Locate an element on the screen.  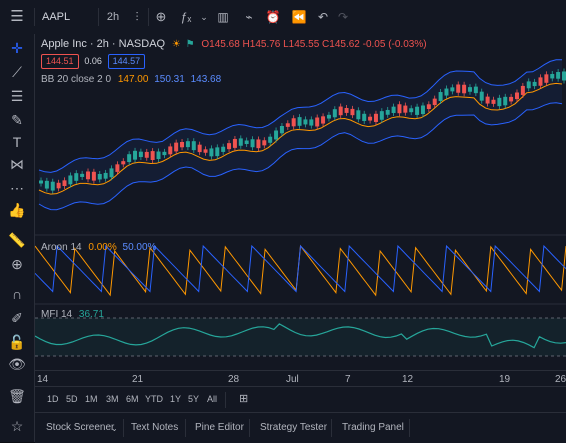
range-3m: 3M is located at coordinates (112, 399).